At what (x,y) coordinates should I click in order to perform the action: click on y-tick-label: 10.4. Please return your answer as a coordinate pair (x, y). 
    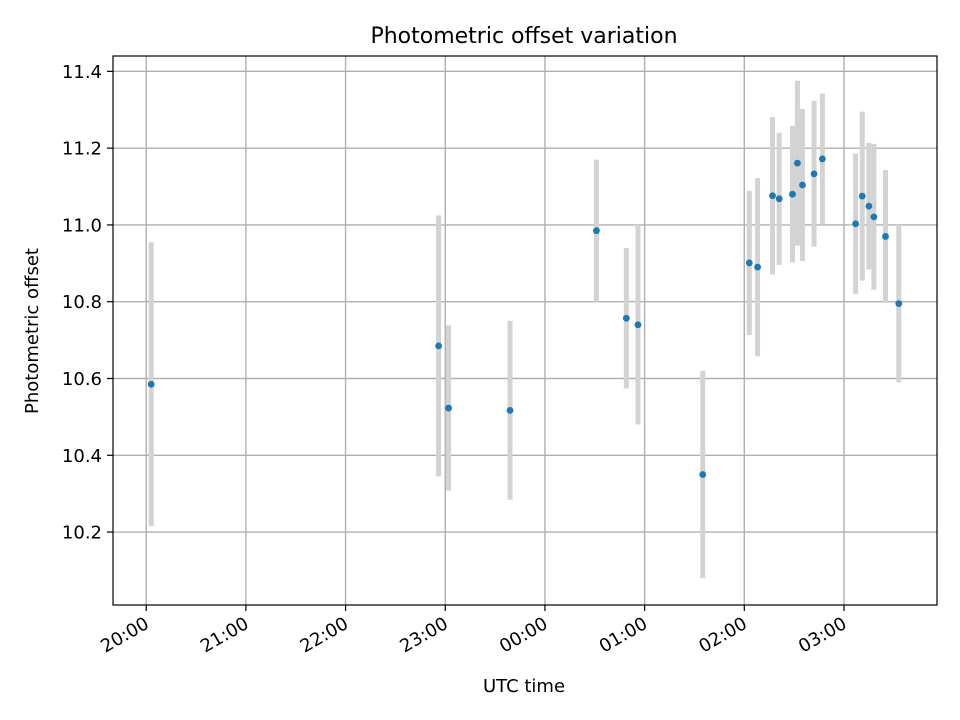
    Looking at the image, I should click on (82, 456).